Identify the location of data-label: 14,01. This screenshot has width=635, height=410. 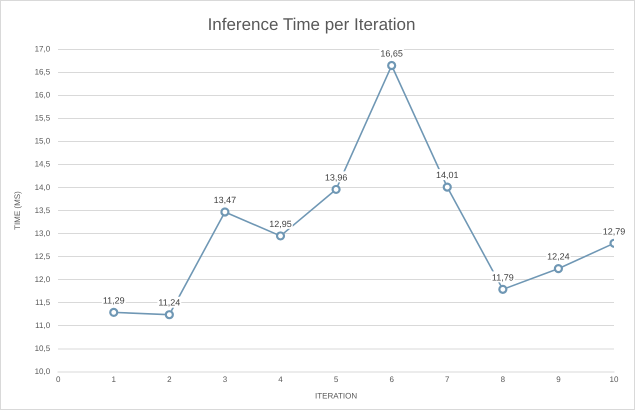
(447, 175).